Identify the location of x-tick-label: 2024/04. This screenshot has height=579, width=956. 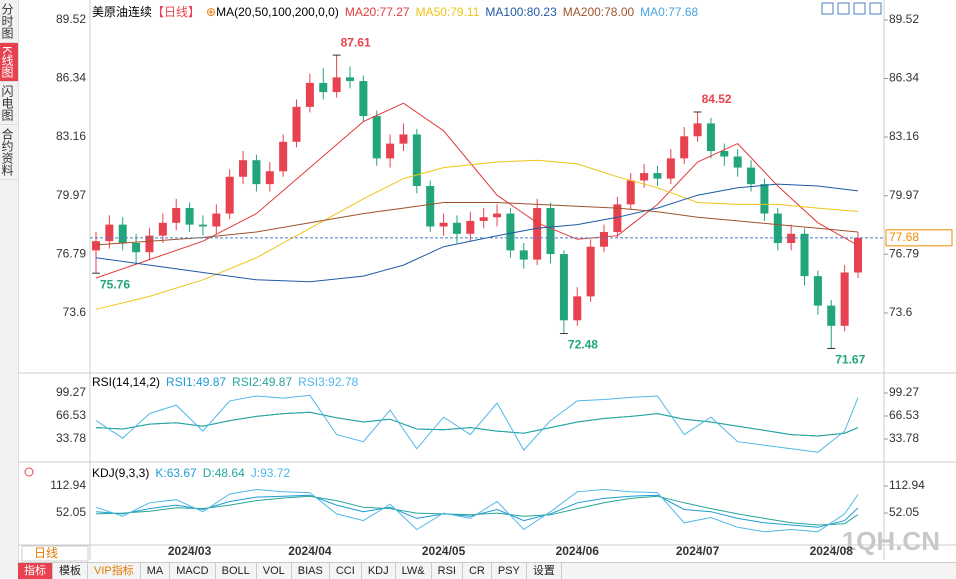
(310, 551).